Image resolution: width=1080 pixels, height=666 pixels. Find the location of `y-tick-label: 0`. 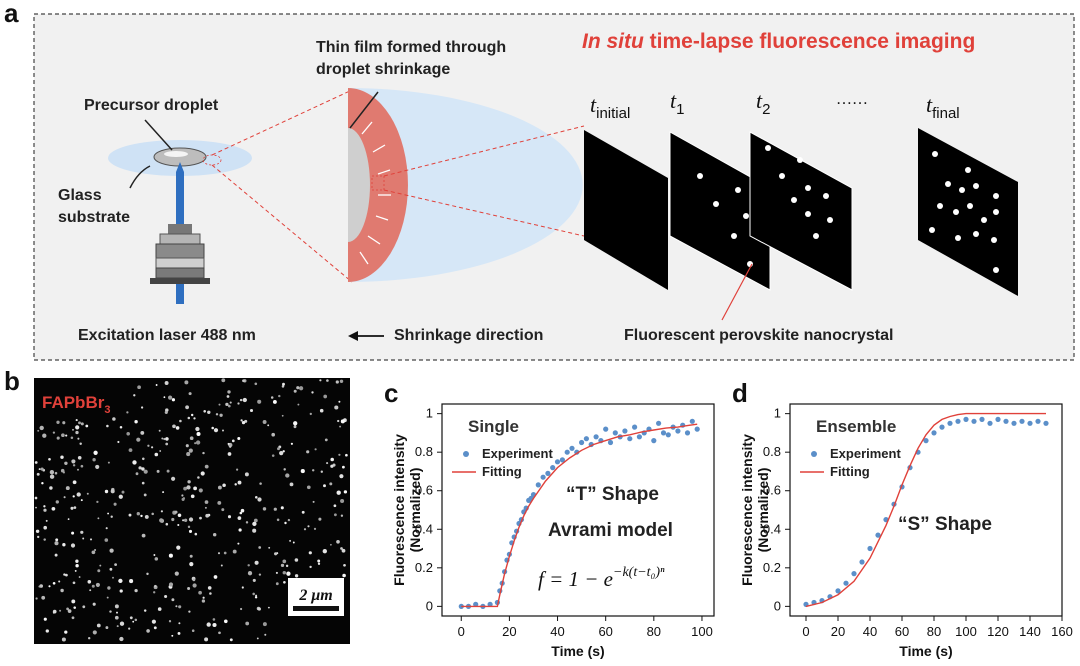

y-tick-label: 0 is located at coordinates (429, 605).